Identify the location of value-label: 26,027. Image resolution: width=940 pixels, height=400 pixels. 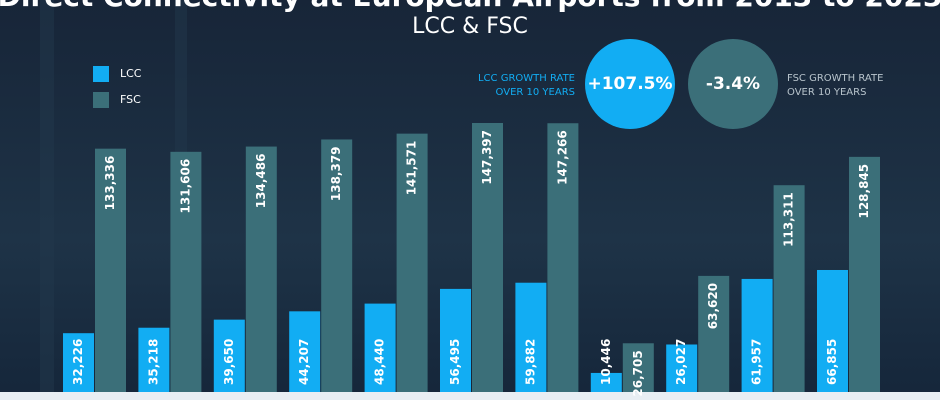
(681, 362).